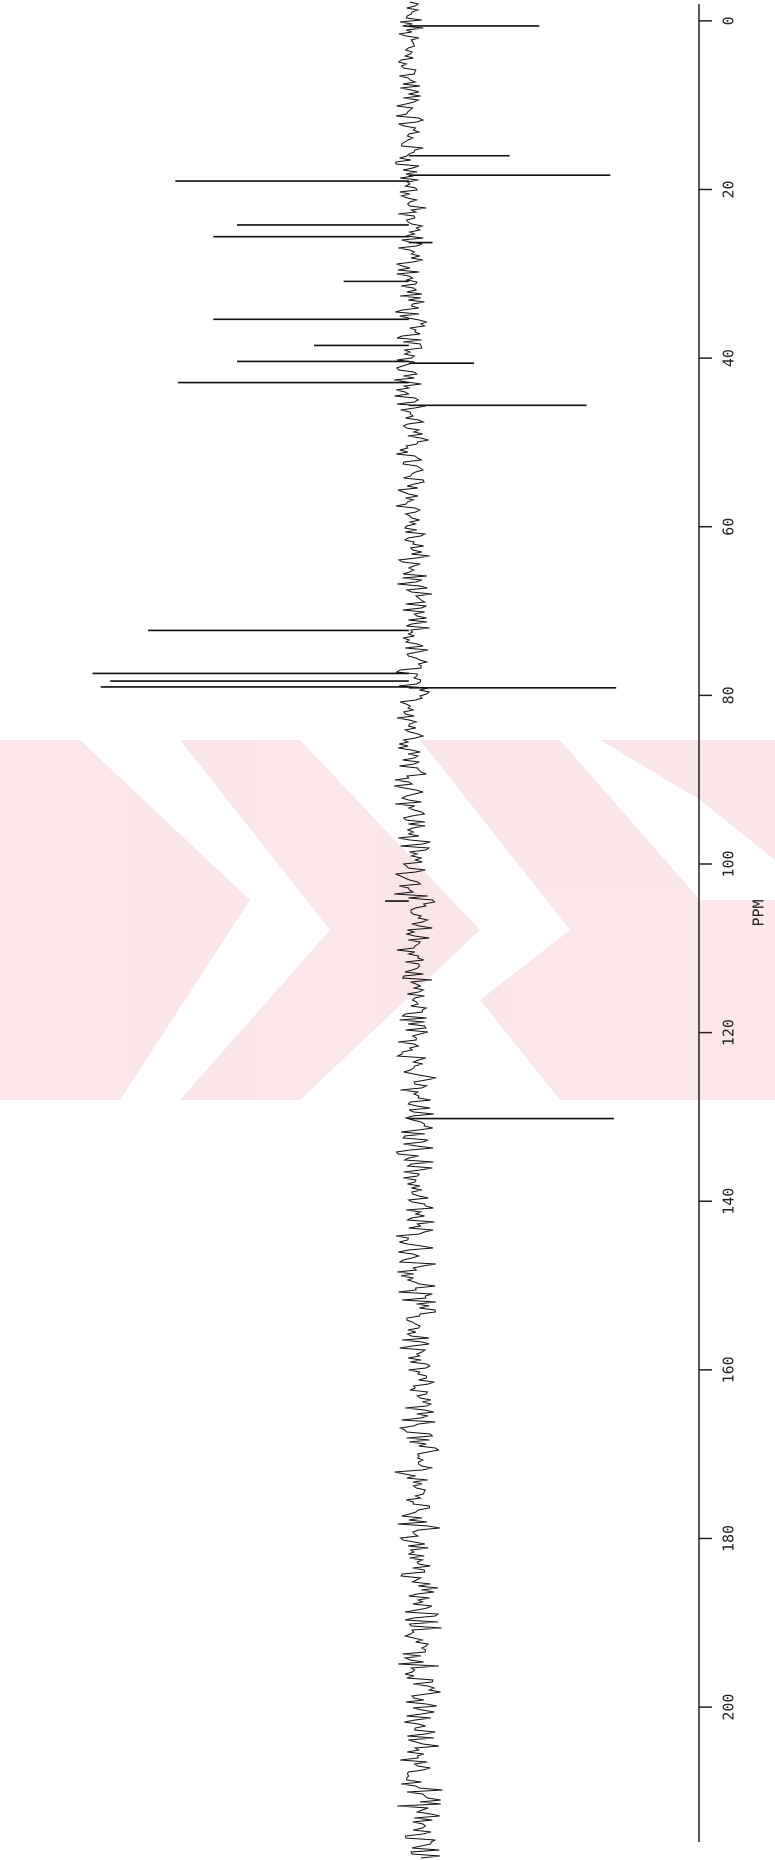  I want to click on x-tick-label: 160, so click(729, 1369).